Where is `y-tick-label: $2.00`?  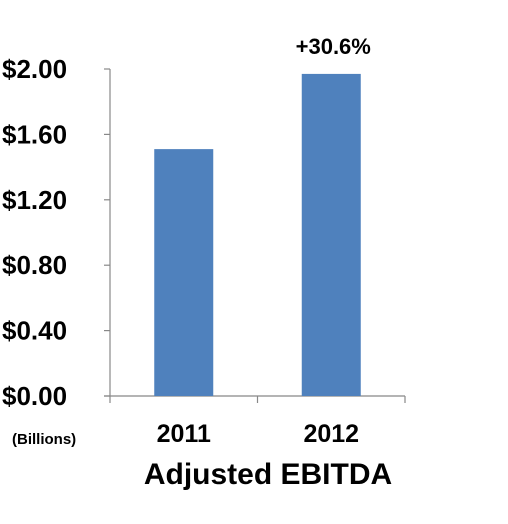 y-tick-label: $2.00 is located at coordinates (34, 69).